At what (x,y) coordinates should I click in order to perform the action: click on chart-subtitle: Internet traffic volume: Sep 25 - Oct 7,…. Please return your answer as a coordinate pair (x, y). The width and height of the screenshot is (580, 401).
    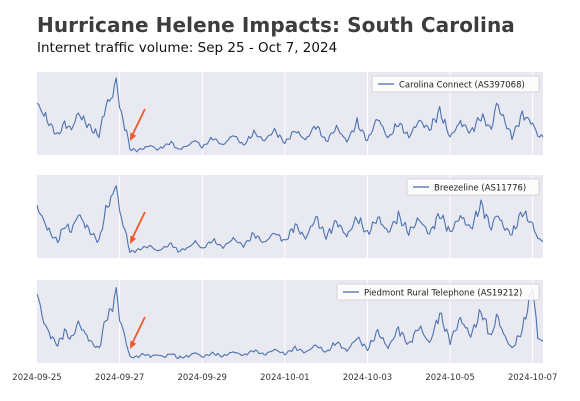
    Looking at the image, I should click on (187, 48).